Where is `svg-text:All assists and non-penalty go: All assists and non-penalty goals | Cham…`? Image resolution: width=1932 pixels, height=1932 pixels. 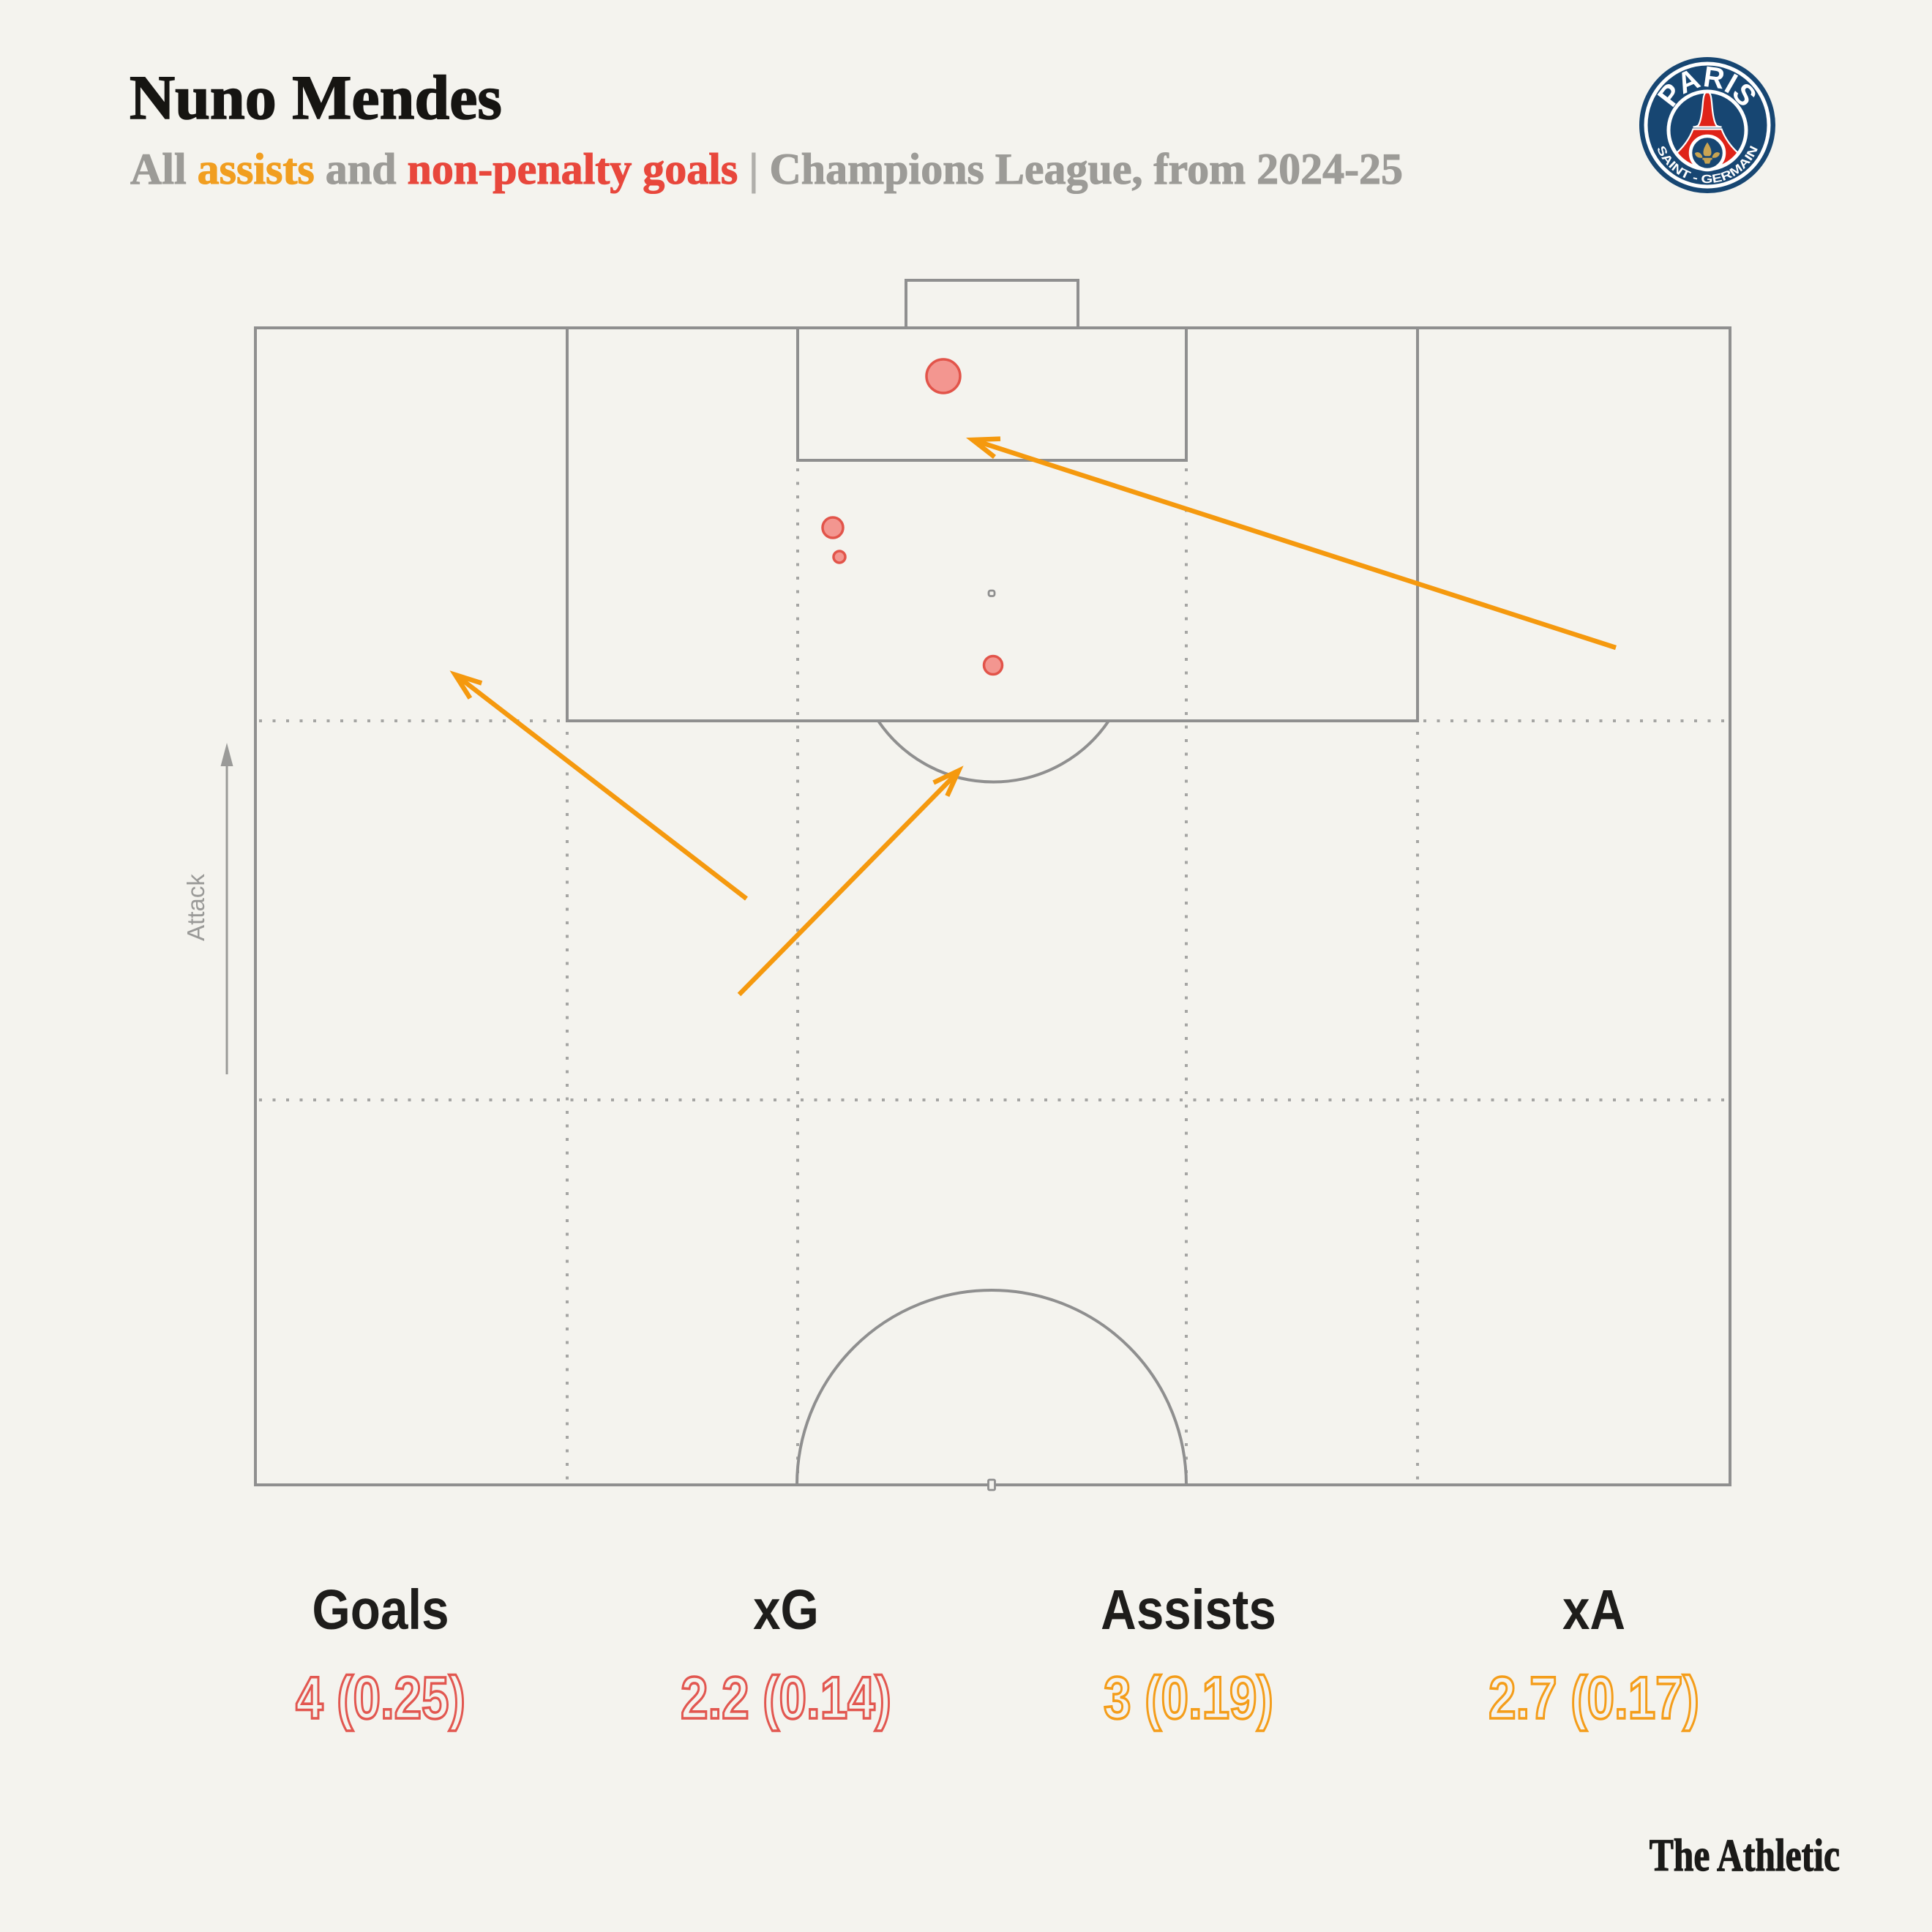 svg-text:All assists and non-penalty go: All assists and non-penalty goals | Cham… is located at coordinates (766, 169).